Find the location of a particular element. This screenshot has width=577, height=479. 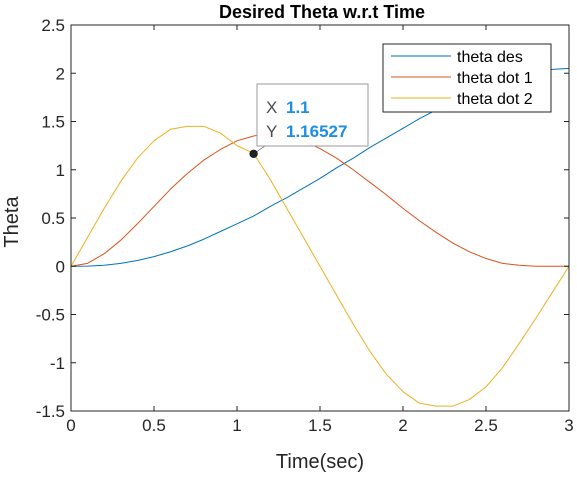

y-tick-label: 1.5 is located at coordinates (53, 122).